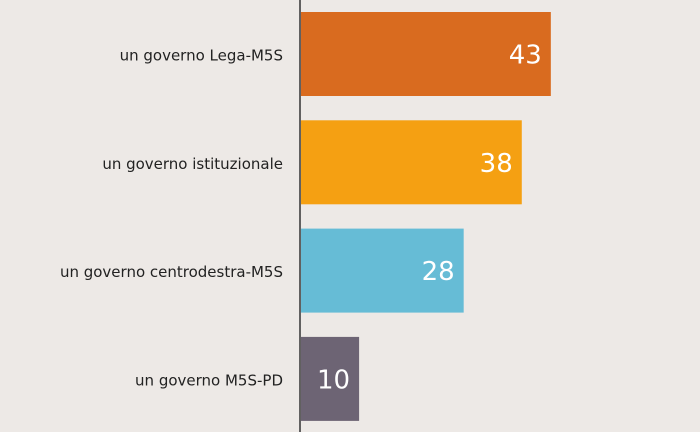 This screenshot has width=700, height=432. I want to click on value-label: 43, so click(525, 56).